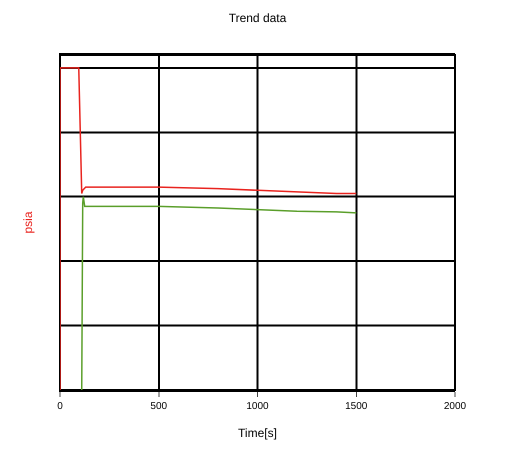 The image size is (515, 450). Describe the element at coordinates (257, 17) in the screenshot. I see `chart-title: Trend data` at that location.